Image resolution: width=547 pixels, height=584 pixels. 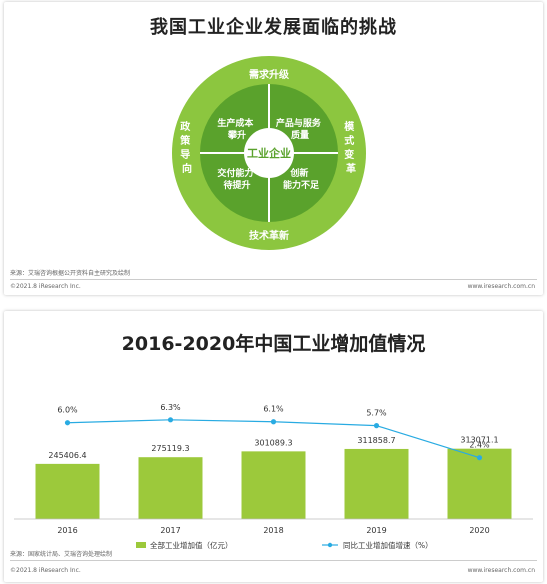 I want to click on ring-label-top: 需求升级, so click(x=269, y=74).